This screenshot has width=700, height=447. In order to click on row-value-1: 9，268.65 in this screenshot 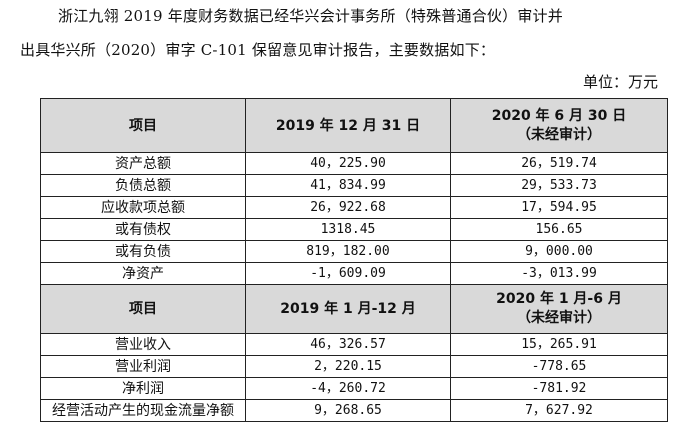, I will do `click(348, 410)`.